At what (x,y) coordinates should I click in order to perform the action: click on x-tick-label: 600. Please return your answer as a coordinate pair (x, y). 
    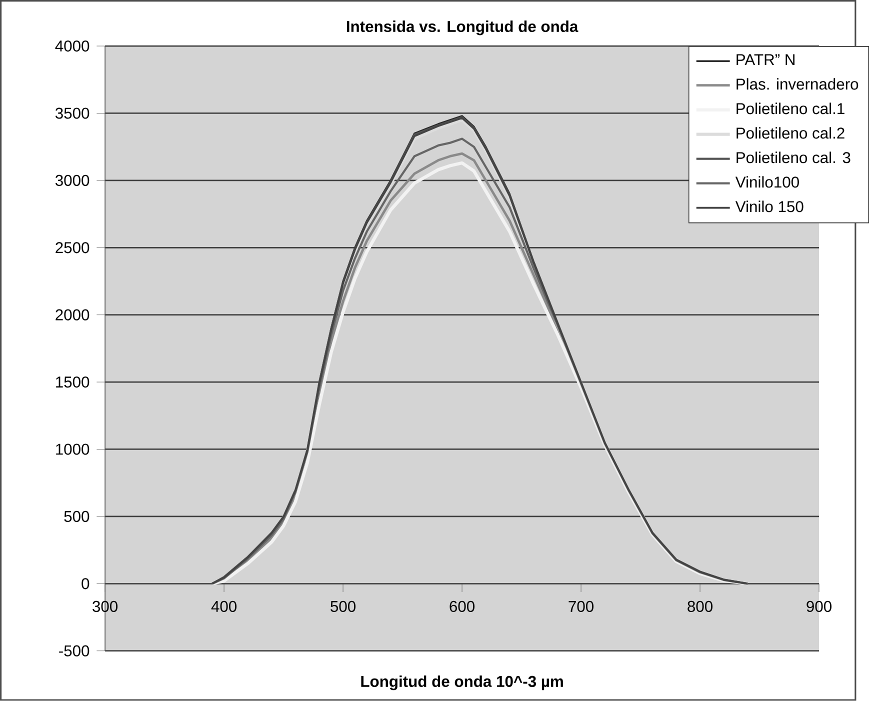
    Looking at the image, I should click on (462, 606).